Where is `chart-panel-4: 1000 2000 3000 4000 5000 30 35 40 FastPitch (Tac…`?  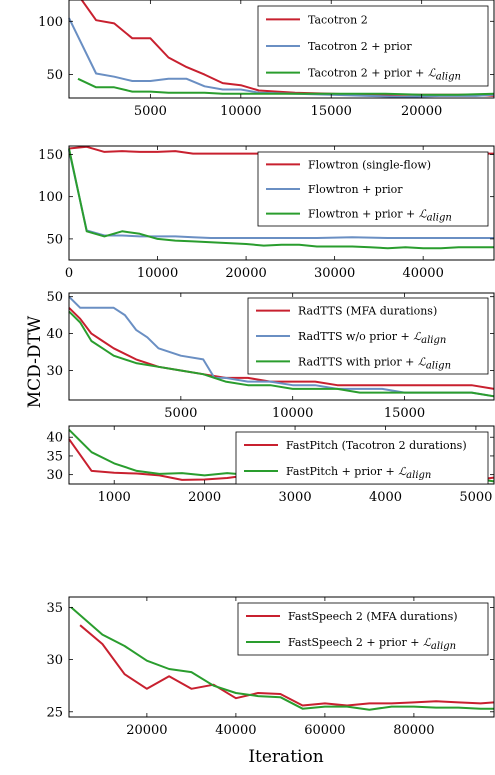 chart-panel-4: 1000 2000 3000 4000 5000 30 35 40 FastPitch (Tac… is located at coordinates (270, 465).